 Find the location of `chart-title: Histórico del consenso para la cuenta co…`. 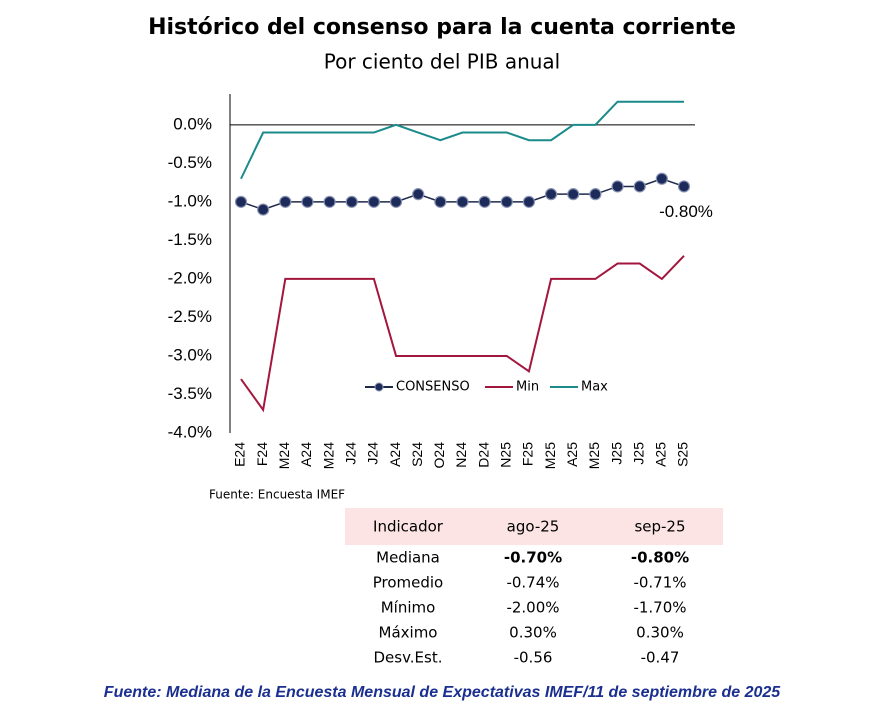

chart-title: Histórico del consenso para la cuenta co… is located at coordinates (442, 27).